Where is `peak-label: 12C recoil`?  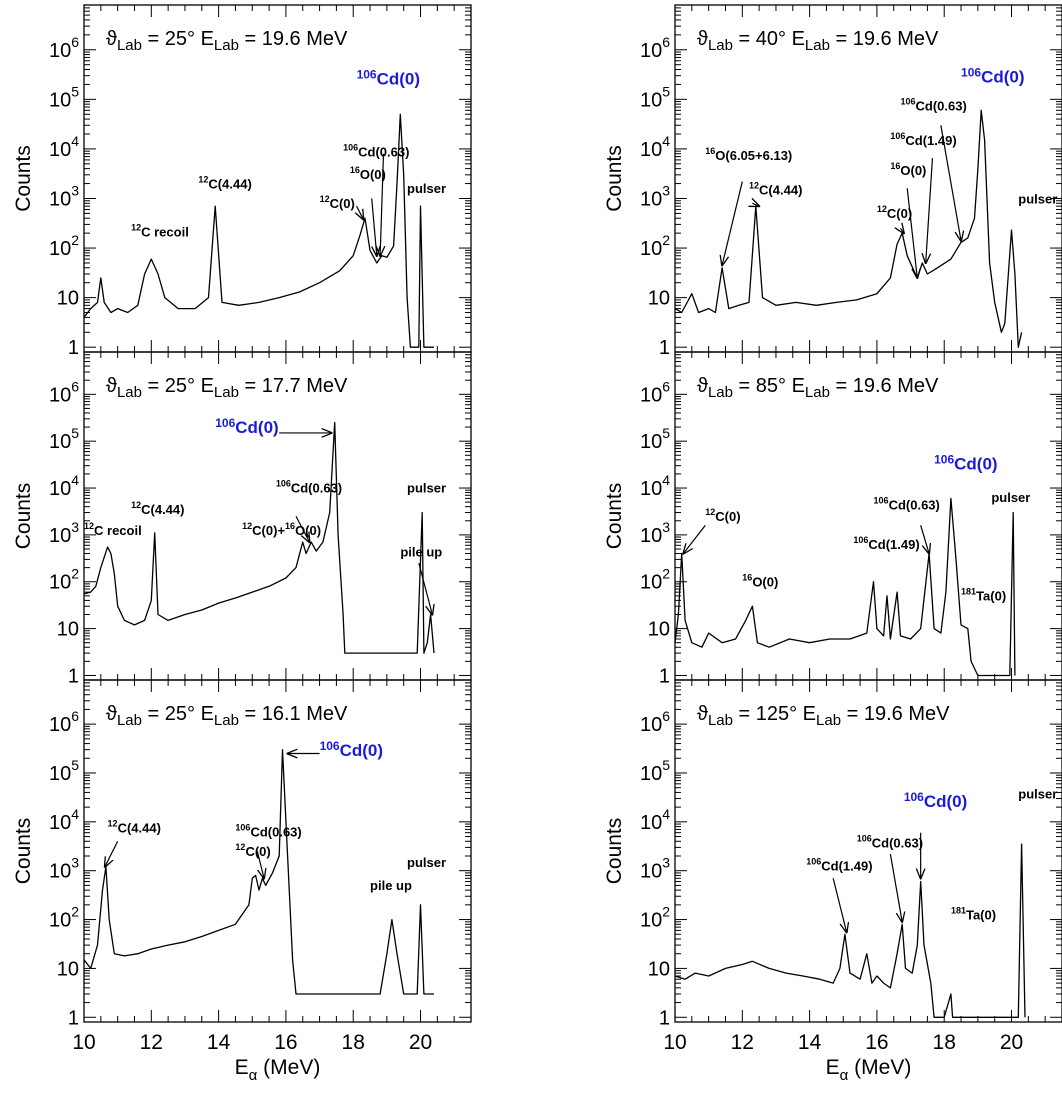 peak-label: 12C recoil is located at coordinates (160, 231).